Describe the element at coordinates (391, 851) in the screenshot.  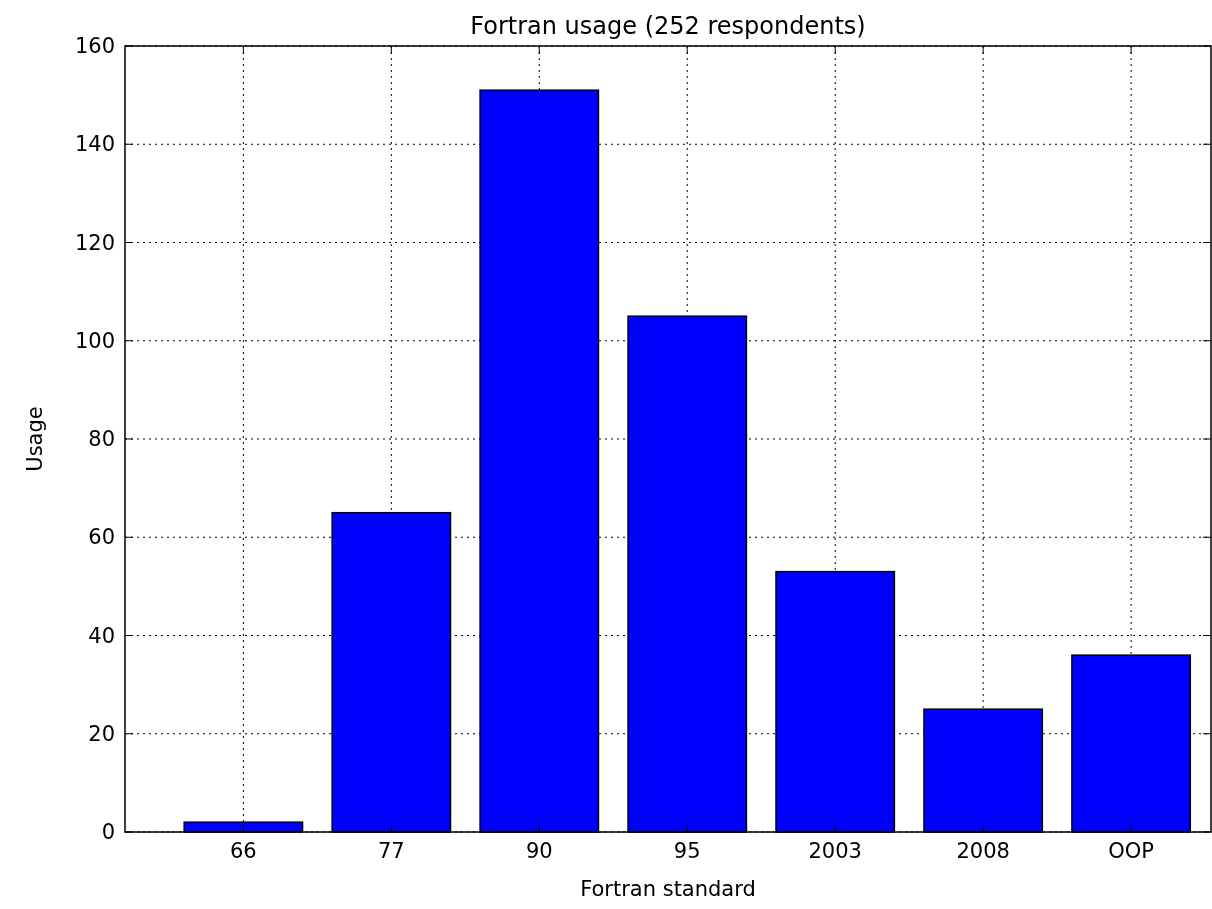
I see `x-tick-label: 77` at that location.